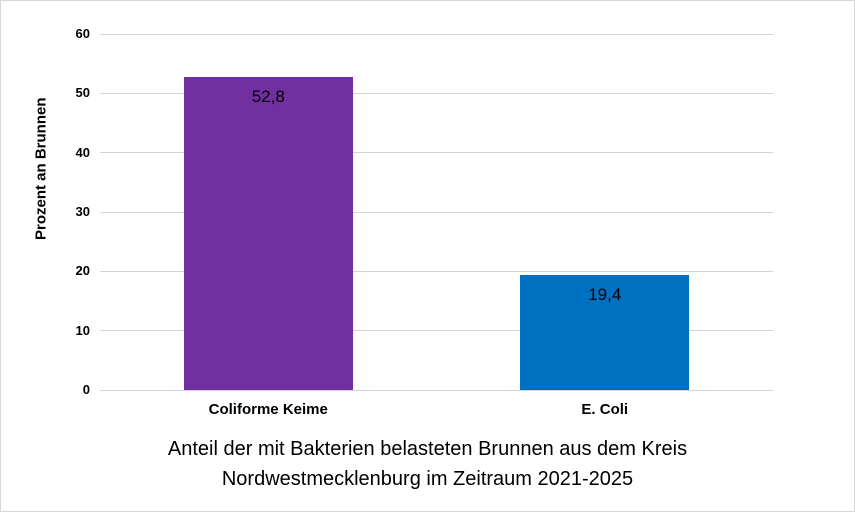  I want to click on y-tick-label-40: 40, so click(82, 152).